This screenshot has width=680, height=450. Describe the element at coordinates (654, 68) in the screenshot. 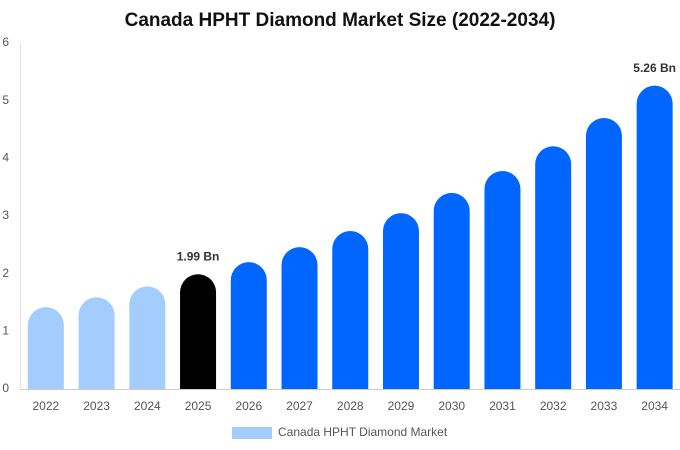

I see `data-label: 5.26 Bn` at that location.